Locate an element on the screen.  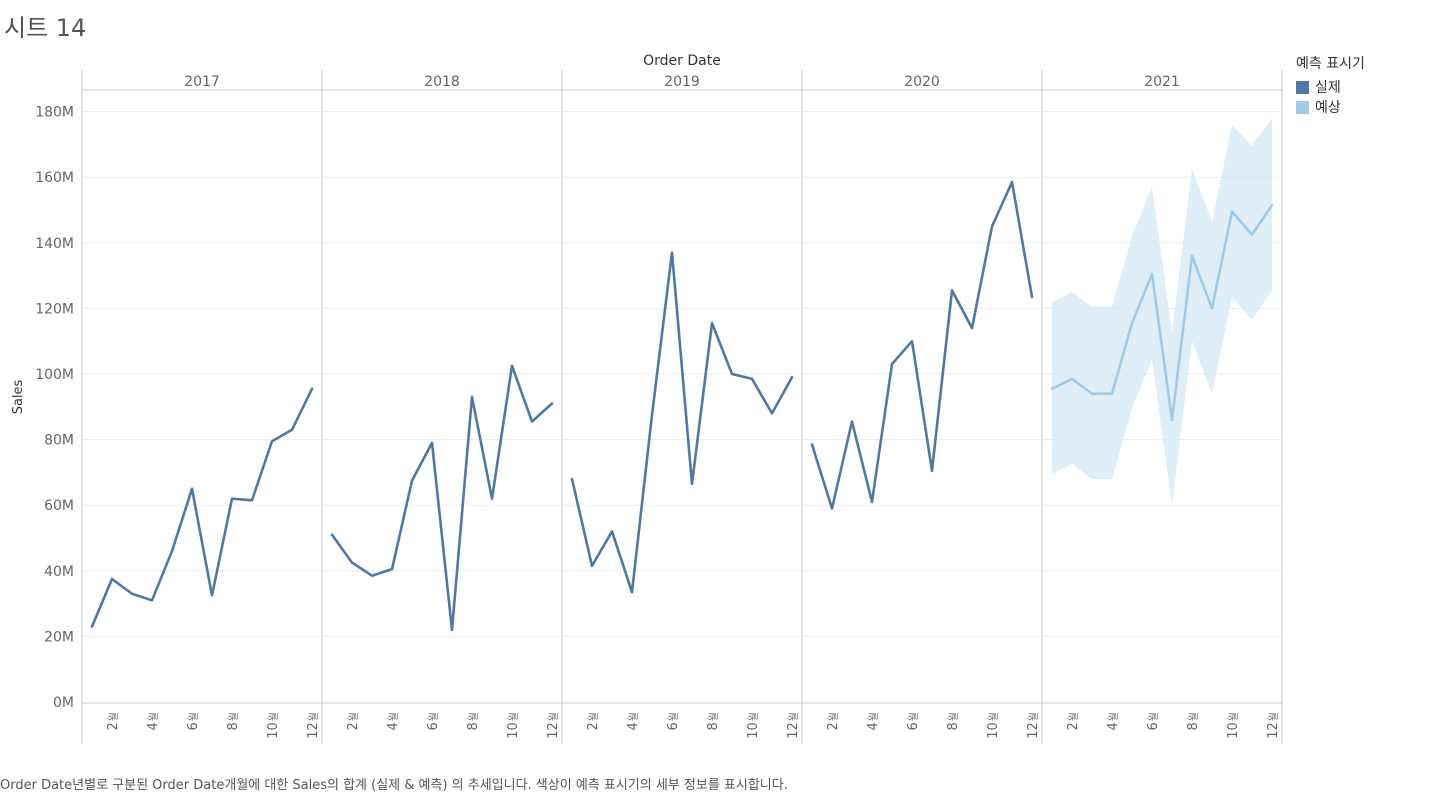
year-header: 2019 is located at coordinates (682, 82).